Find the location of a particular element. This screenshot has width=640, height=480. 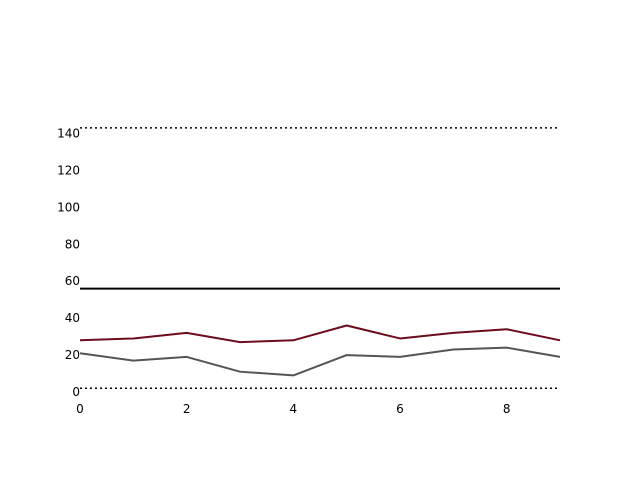

y-tick-label: 140 is located at coordinates (68, 133).